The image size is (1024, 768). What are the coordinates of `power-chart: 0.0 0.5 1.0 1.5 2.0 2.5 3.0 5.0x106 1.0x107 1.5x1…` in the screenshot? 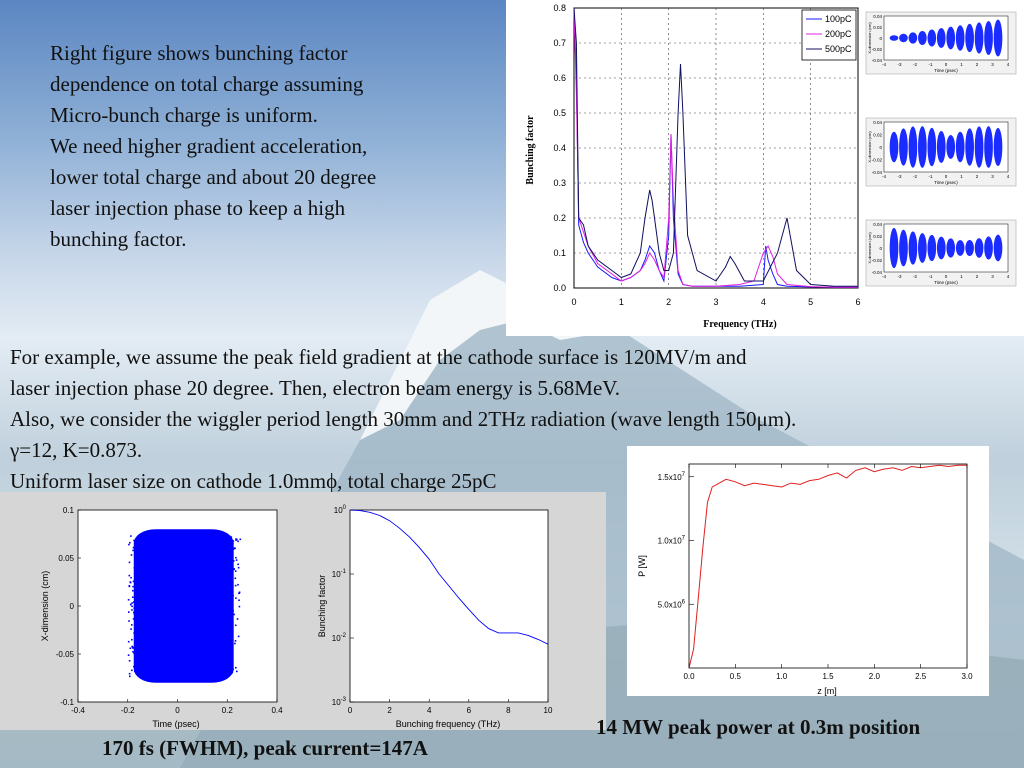 It's located at (805, 579).